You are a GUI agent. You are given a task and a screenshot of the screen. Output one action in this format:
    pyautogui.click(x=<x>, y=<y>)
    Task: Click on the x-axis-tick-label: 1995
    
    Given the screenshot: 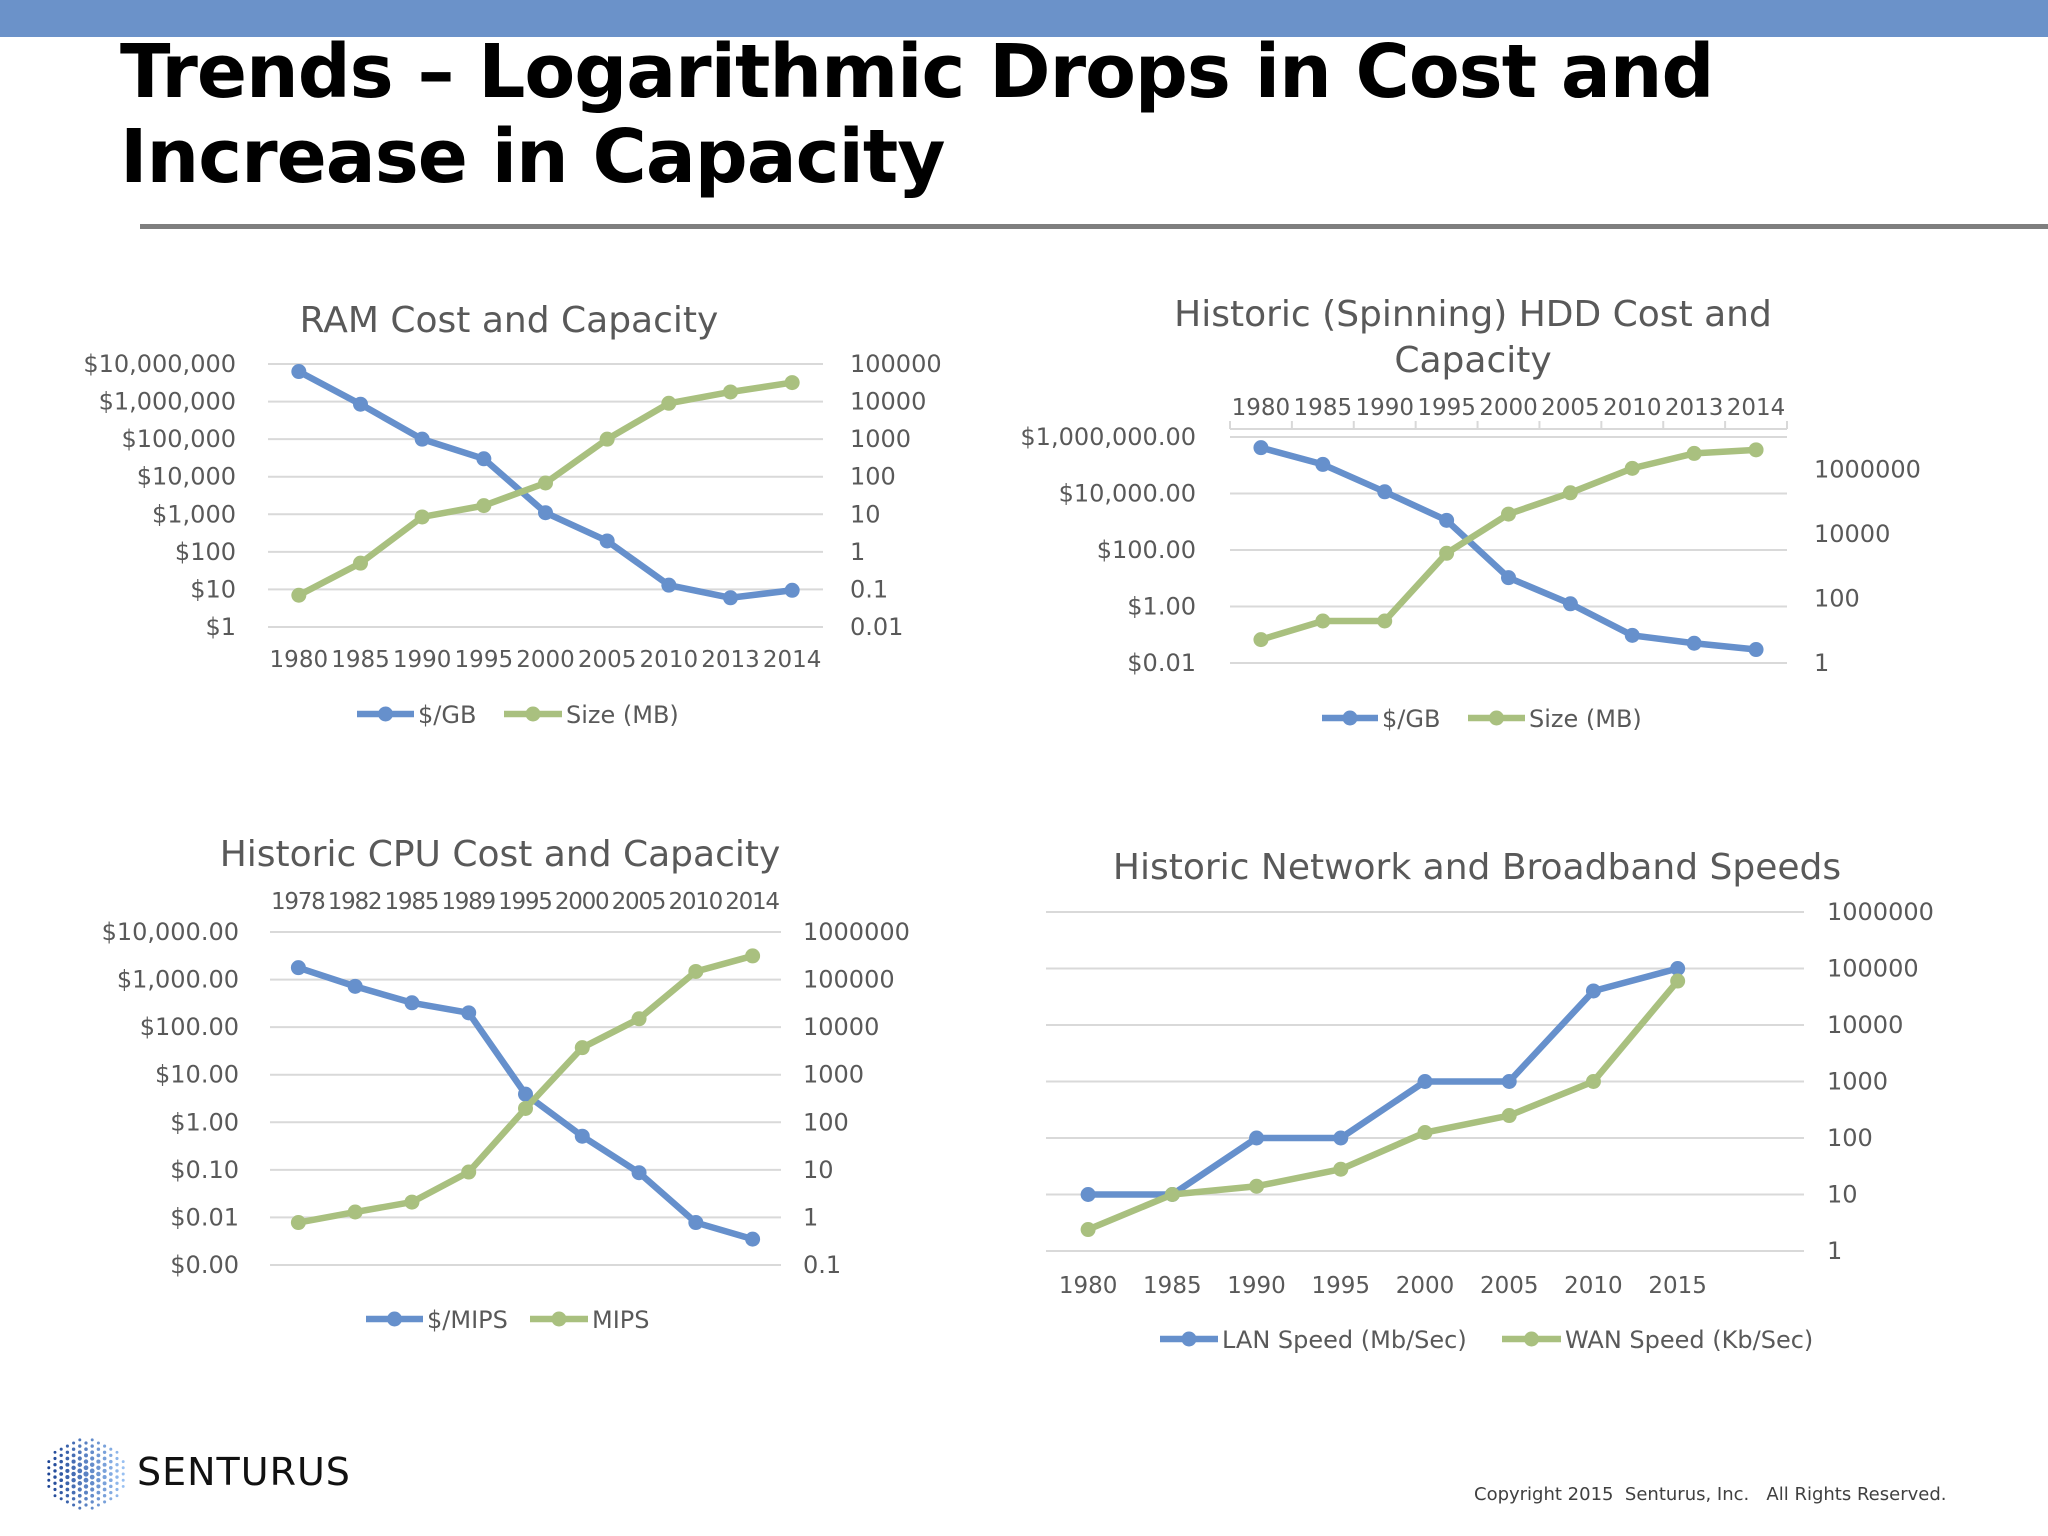 What is the action you would take?
    pyautogui.click(x=484, y=660)
    